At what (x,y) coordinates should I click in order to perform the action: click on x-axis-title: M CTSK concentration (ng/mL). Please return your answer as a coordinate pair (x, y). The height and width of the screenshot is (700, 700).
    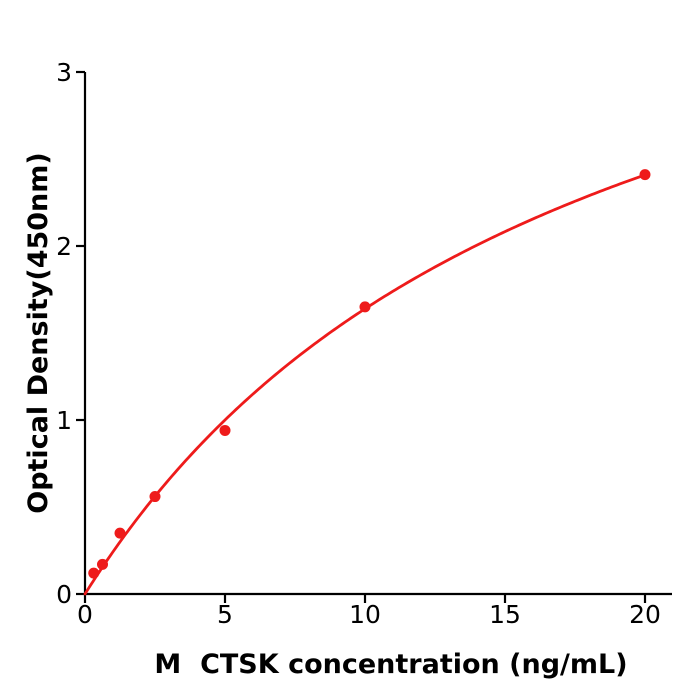
    Looking at the image, I should click on (390, 664).